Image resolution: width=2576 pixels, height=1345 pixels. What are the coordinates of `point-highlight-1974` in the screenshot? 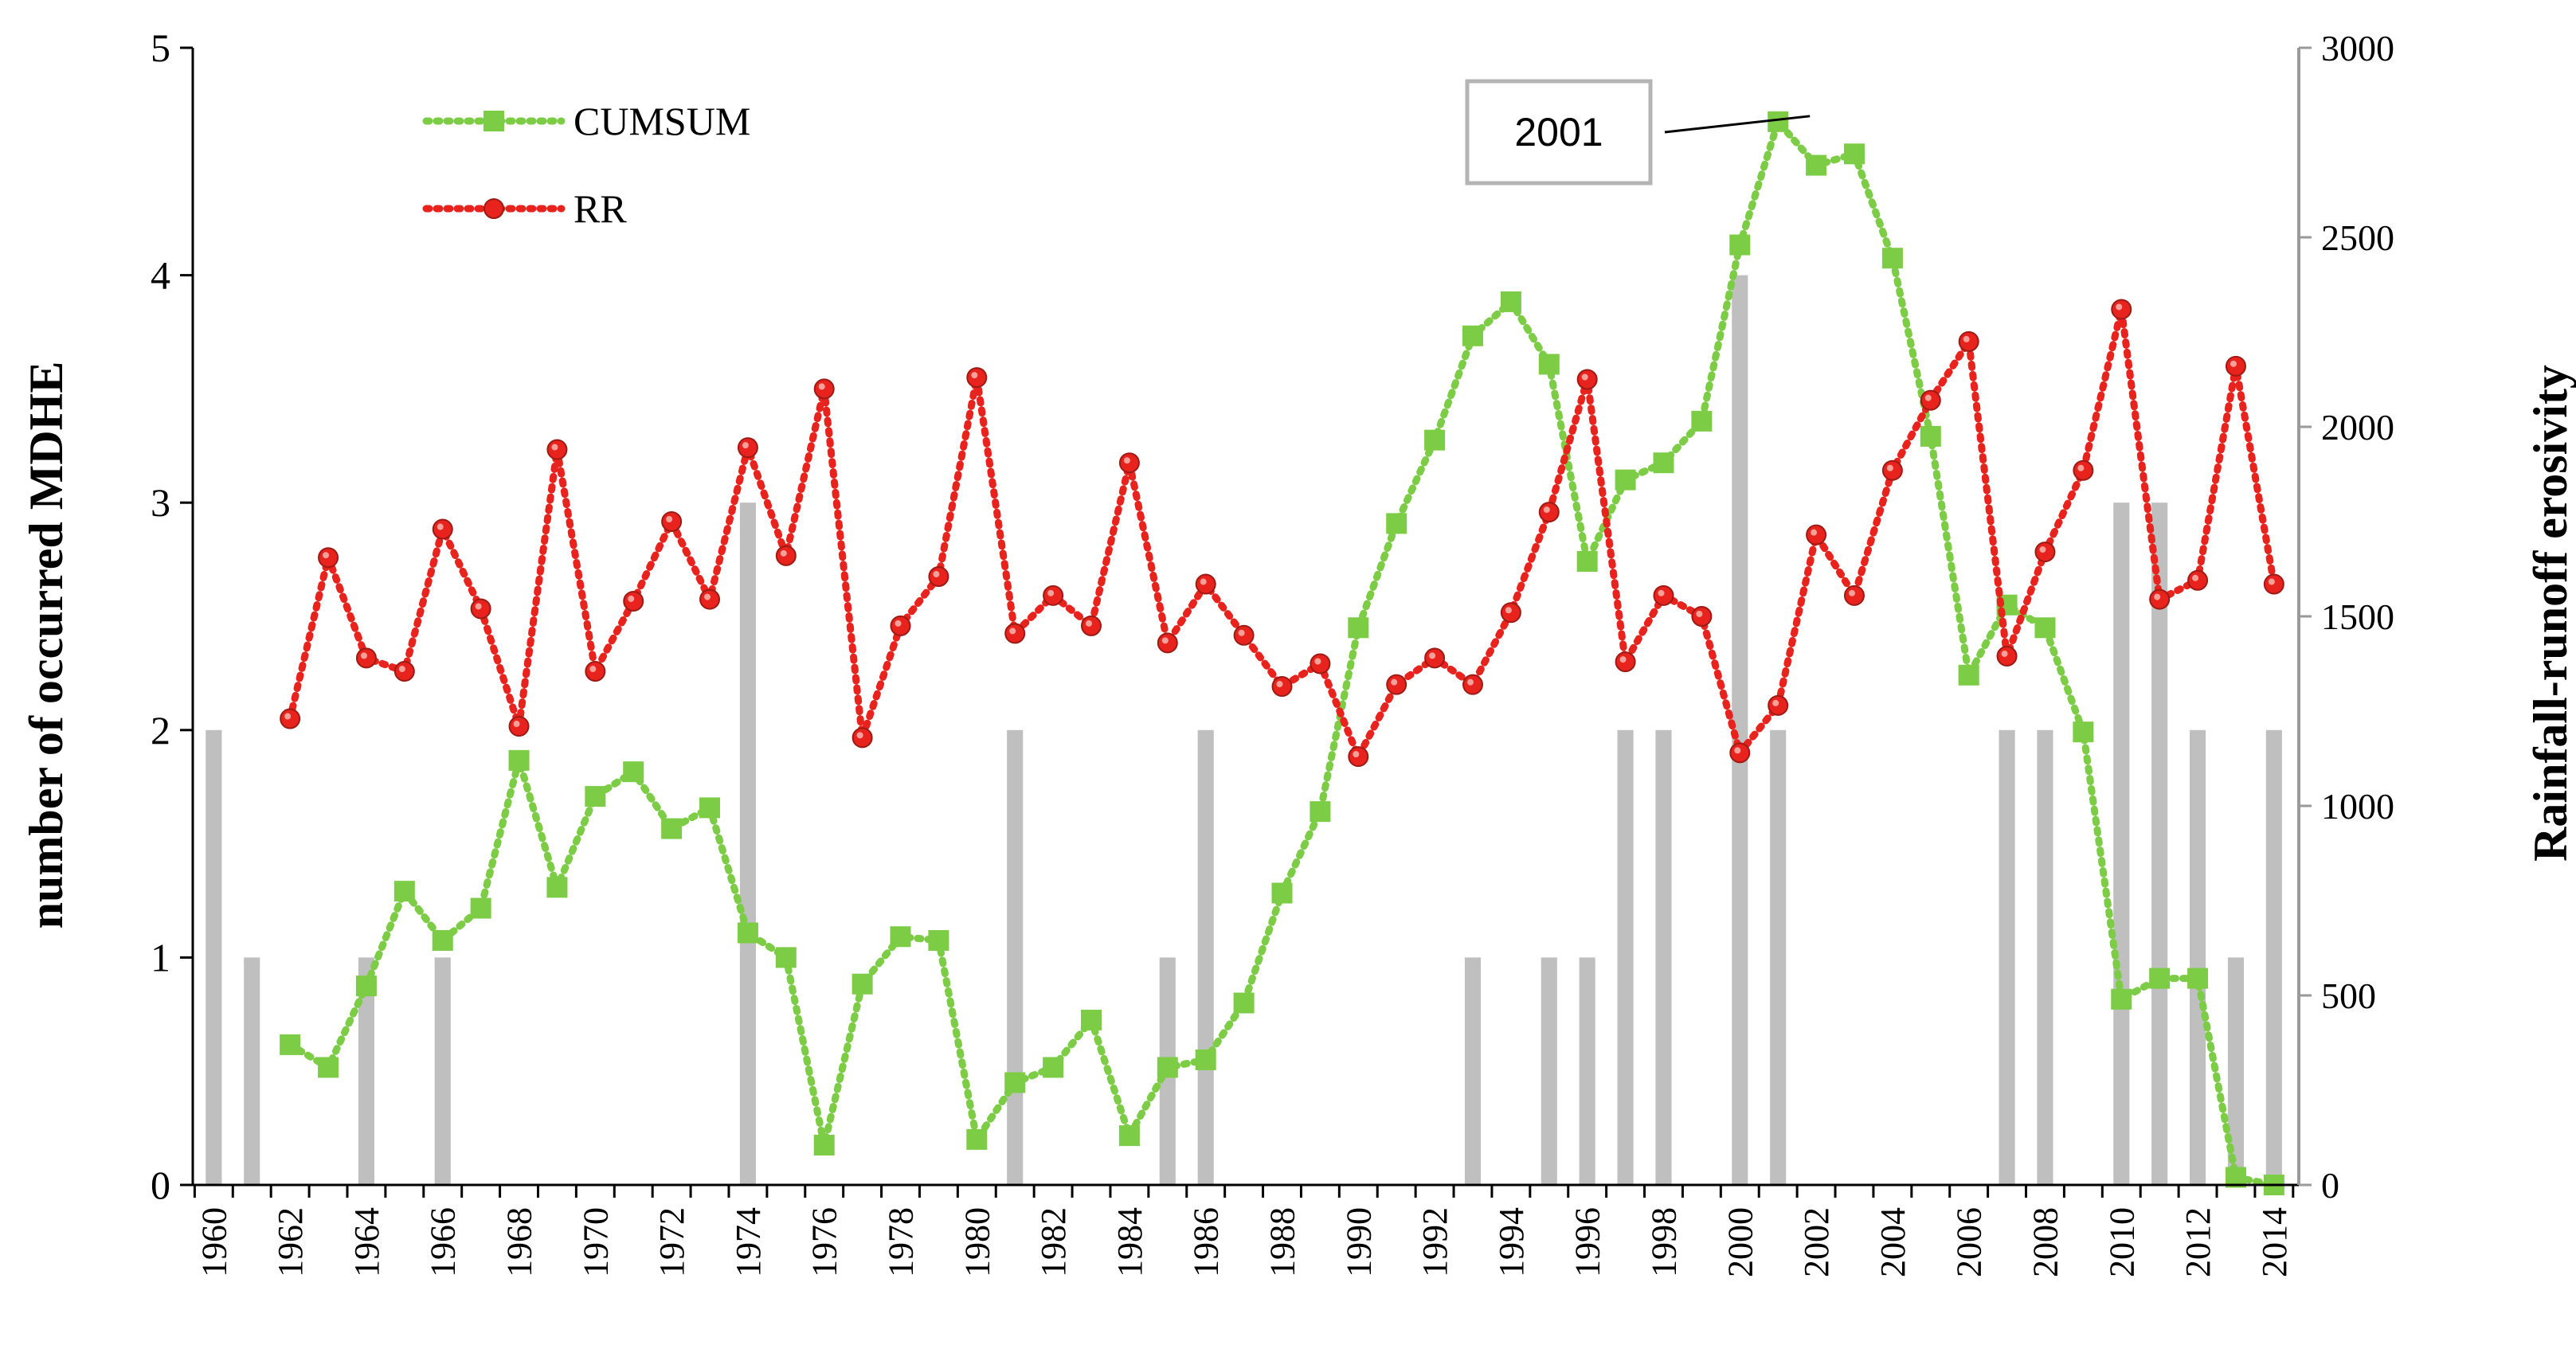 It's located at (745, 445).